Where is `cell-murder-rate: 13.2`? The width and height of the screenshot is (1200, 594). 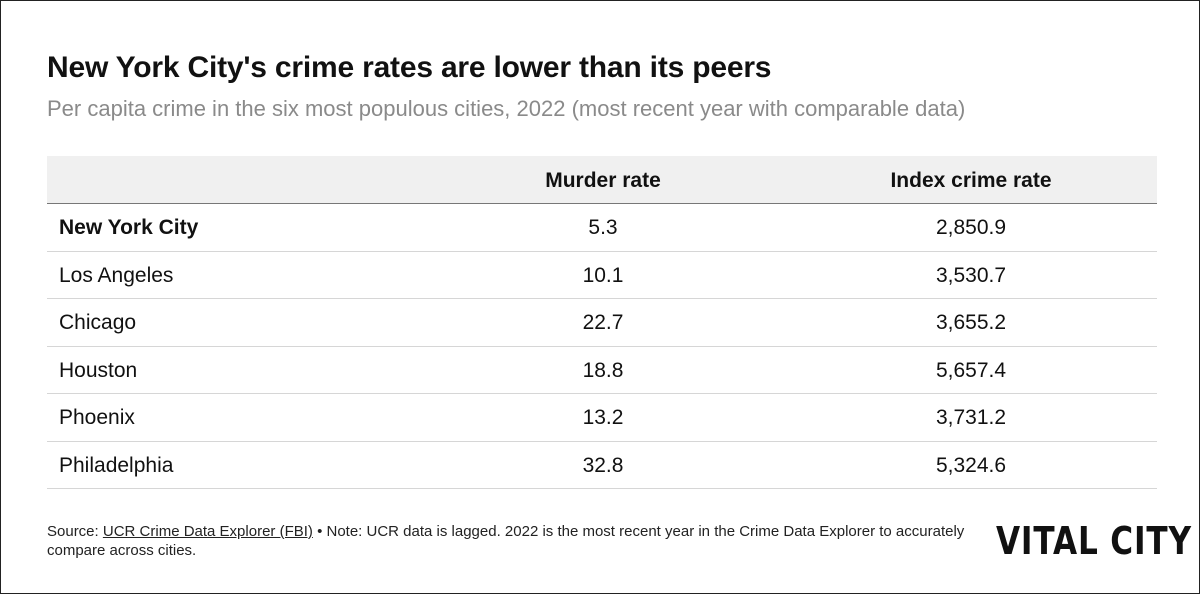
cell-murder-rate: 13.2 is located at coordinates (603, 417).